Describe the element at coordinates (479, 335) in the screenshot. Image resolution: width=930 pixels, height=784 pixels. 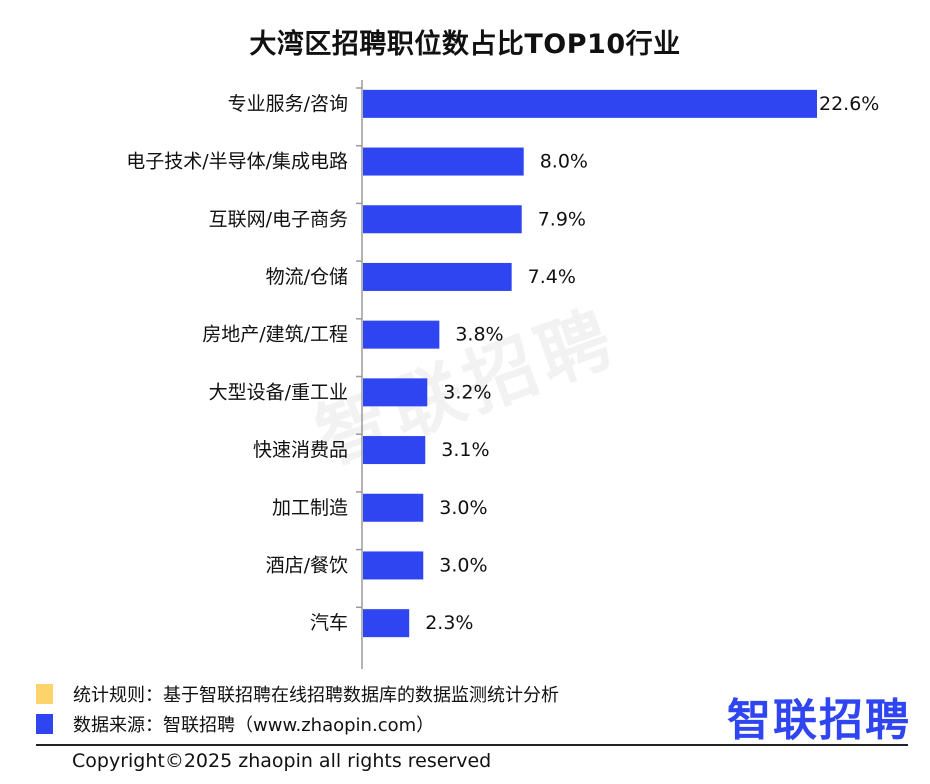
I see `value-label: 3.8%` at that location.